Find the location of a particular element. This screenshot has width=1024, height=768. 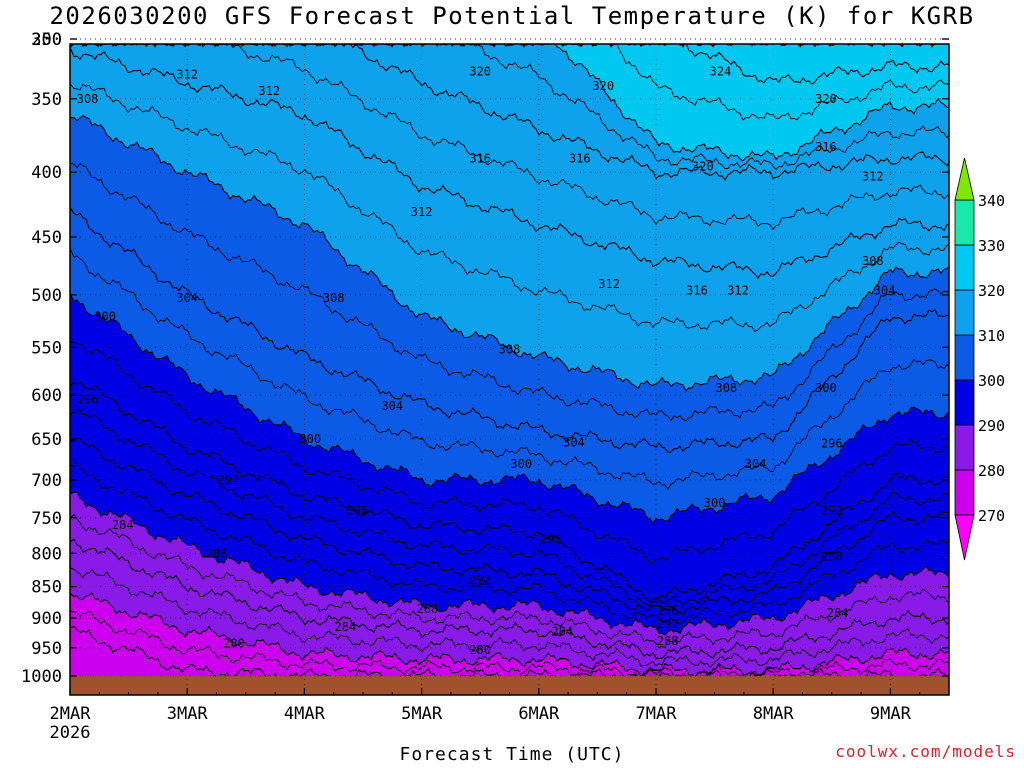

y-tick-label: 600 is located at coordinates (46, 396).